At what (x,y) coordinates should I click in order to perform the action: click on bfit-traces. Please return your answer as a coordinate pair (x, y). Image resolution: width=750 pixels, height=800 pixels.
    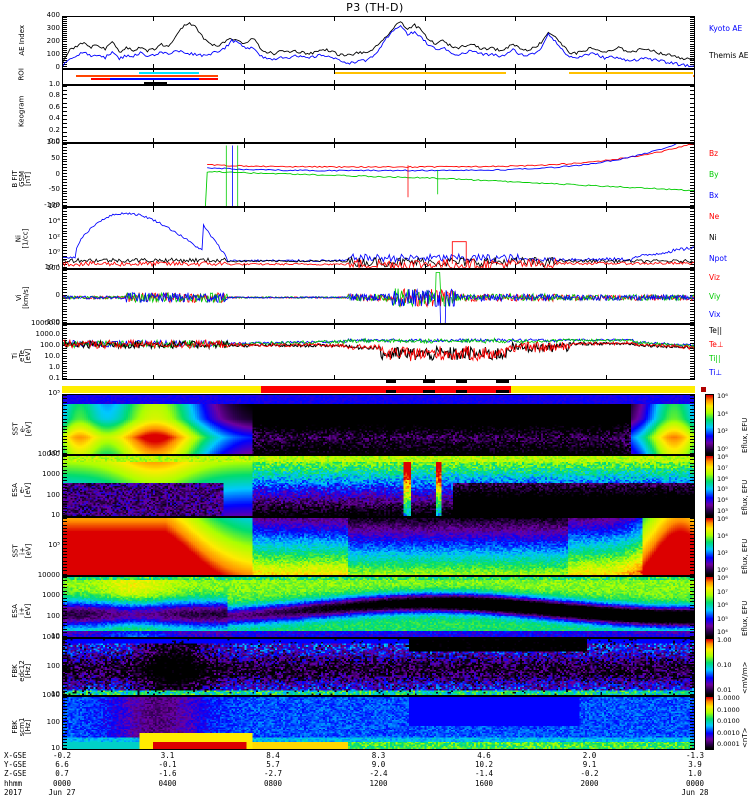
    Looking at the image, I should click on (449, 175).